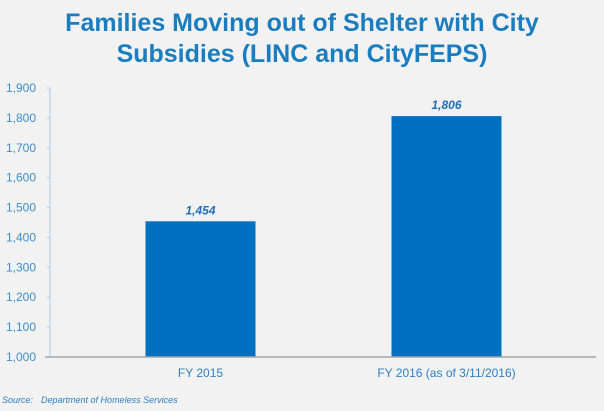 This screenshot has height=411, width=604. Describe the element at coordinates (21, 327) in the screenshot. I see `y-tick-label: 1,100` at that location.